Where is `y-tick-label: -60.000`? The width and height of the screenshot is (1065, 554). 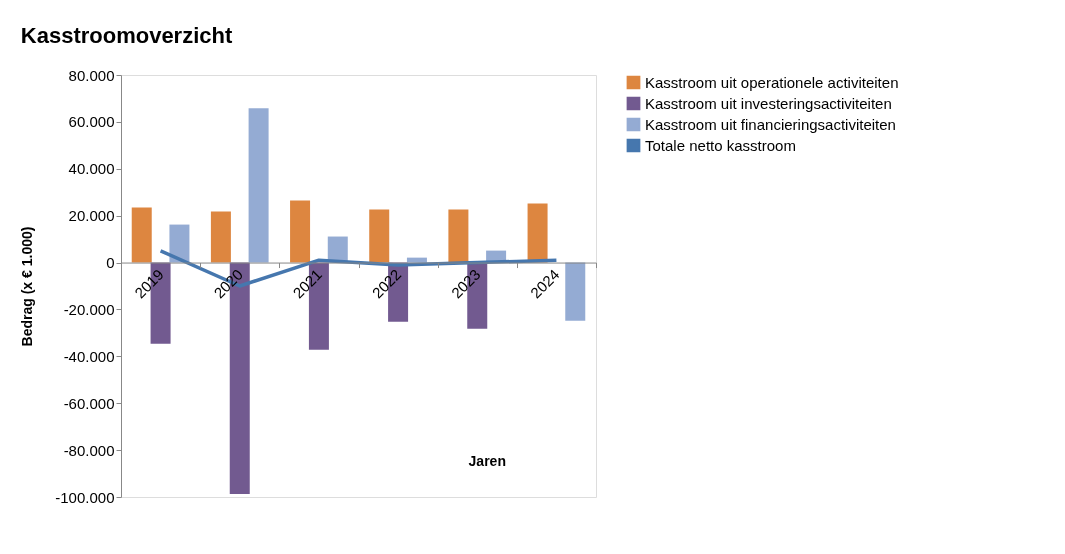
y-tick-label: -60.000 is located at coordinates (89, 403).